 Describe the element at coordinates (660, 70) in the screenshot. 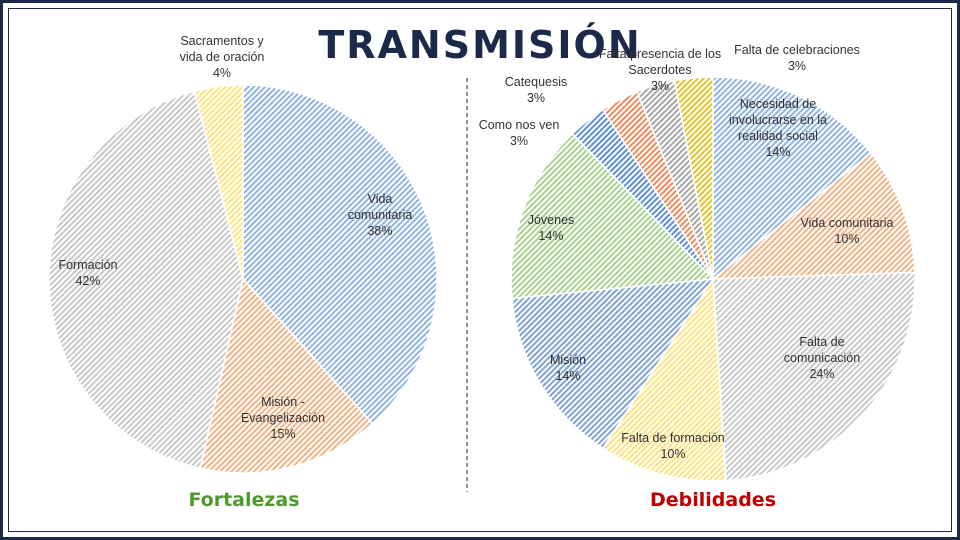

I see `slice-label: Falta presencia de los Sacerdotes 3%` at that location.